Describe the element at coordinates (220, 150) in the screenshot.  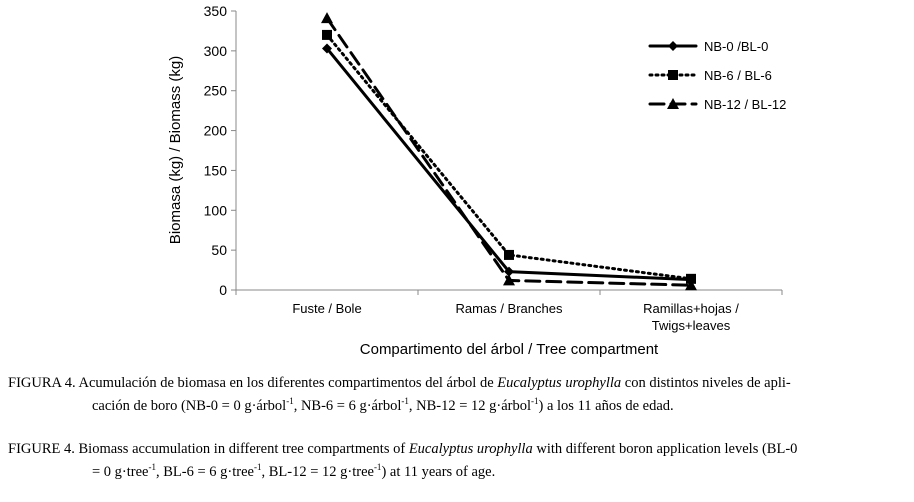
I see `y-axis-ticks: 0 50 100 150 200 250 300 350` at that location.